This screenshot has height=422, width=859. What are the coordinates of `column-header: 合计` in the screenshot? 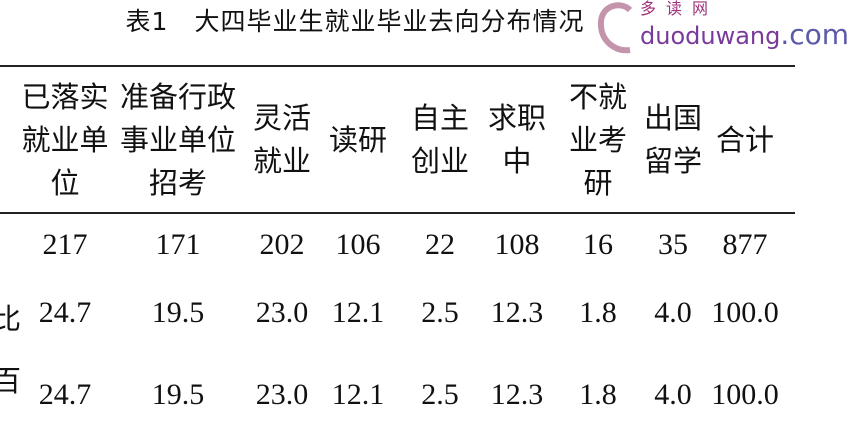 It's located at (745, 140).